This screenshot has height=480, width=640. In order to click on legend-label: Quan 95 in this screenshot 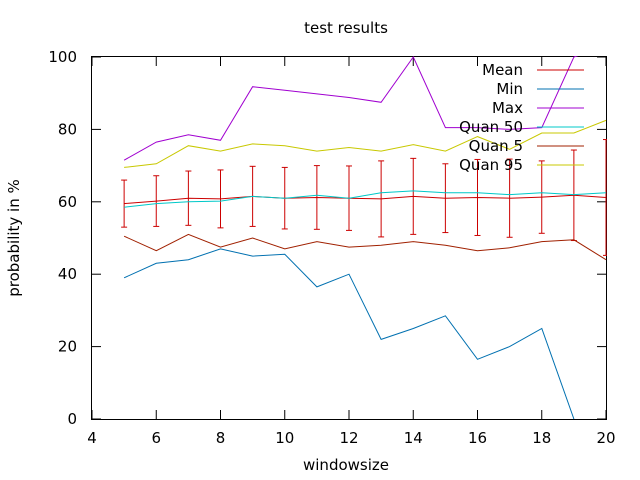, I will do `click(491, 165)`.